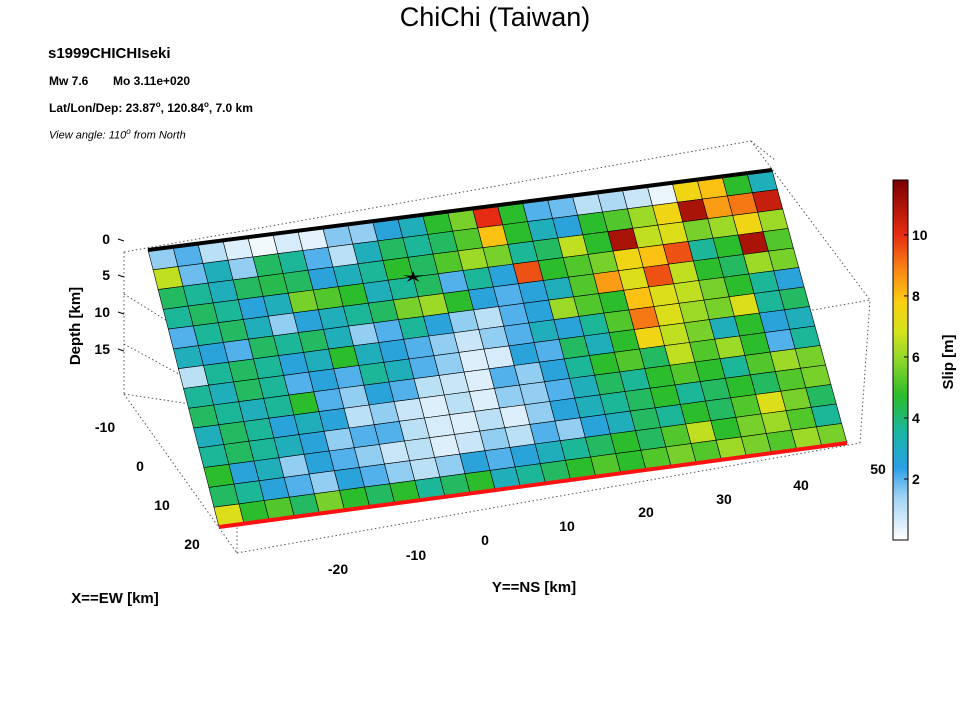 The image size is (960, 720). I want to click on hypocenter-star-icon, so click(413, 276).